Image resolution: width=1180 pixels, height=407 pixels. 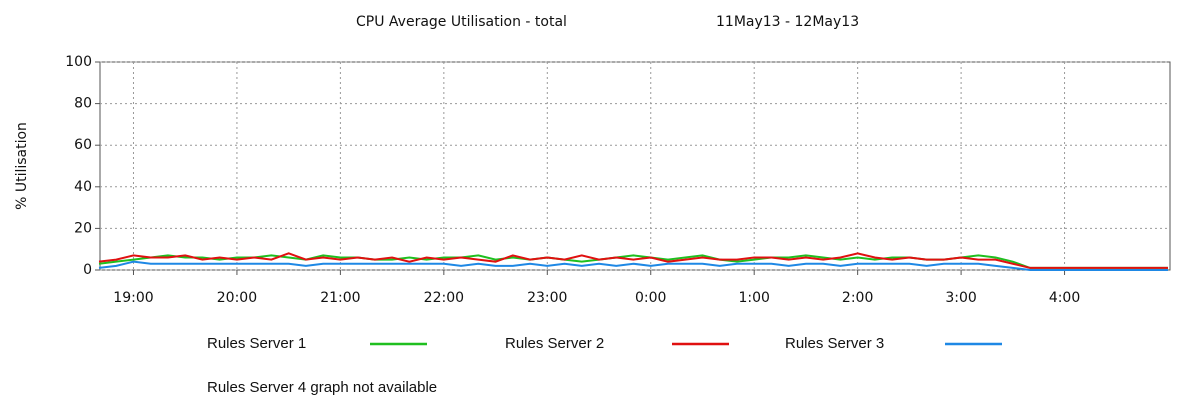 I want to click on x-tick-label: 1:00, so click(x=753, y=298).